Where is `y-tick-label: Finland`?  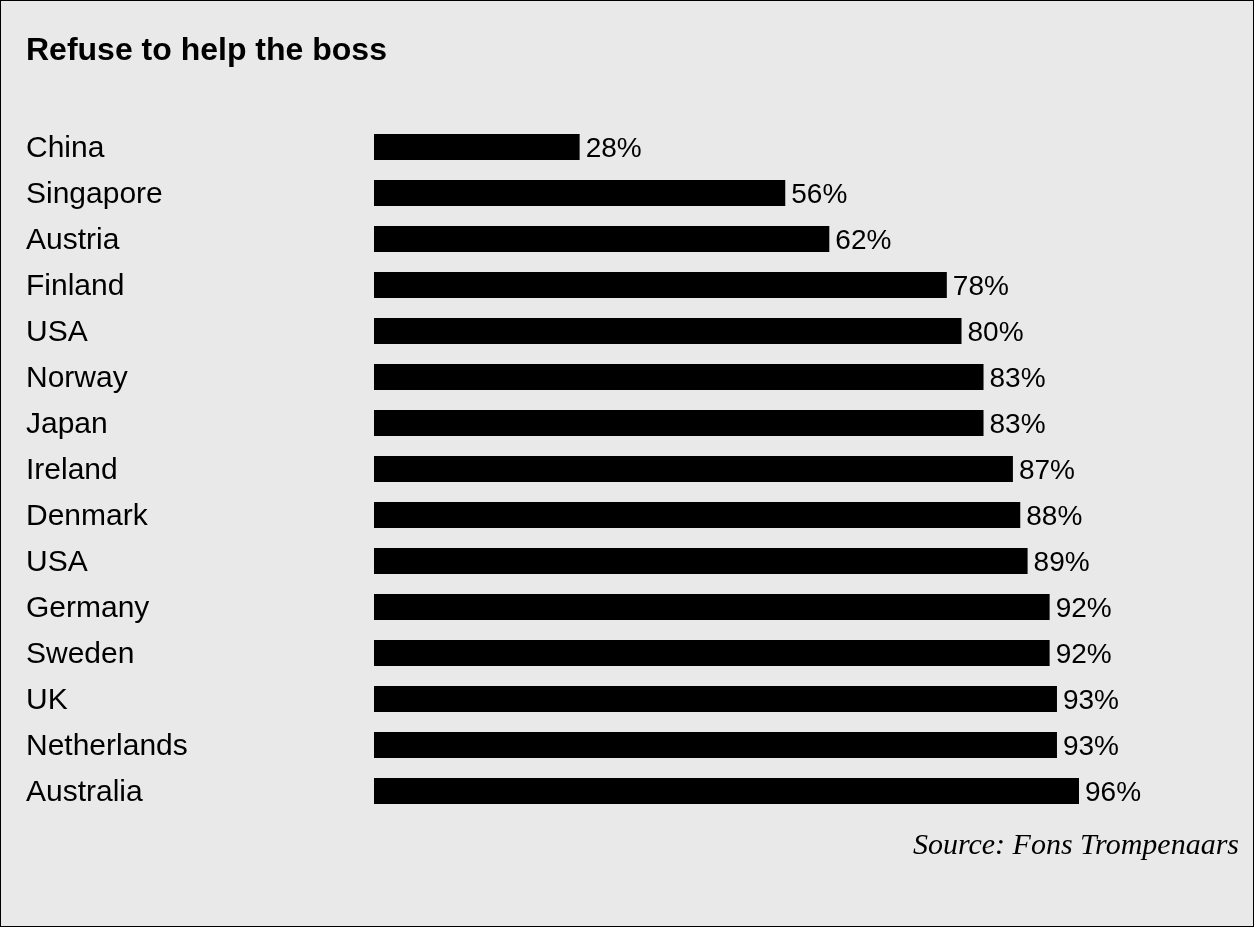 y-tick-label: Finland is located at coordinates (75, 284).